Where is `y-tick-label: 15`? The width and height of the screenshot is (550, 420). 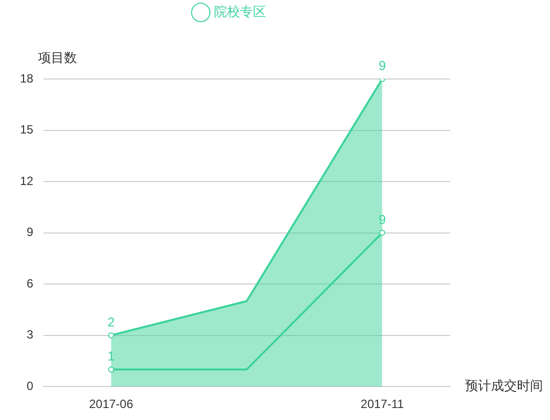
y-tick-label: 15 is located at coordinates (27, 129).